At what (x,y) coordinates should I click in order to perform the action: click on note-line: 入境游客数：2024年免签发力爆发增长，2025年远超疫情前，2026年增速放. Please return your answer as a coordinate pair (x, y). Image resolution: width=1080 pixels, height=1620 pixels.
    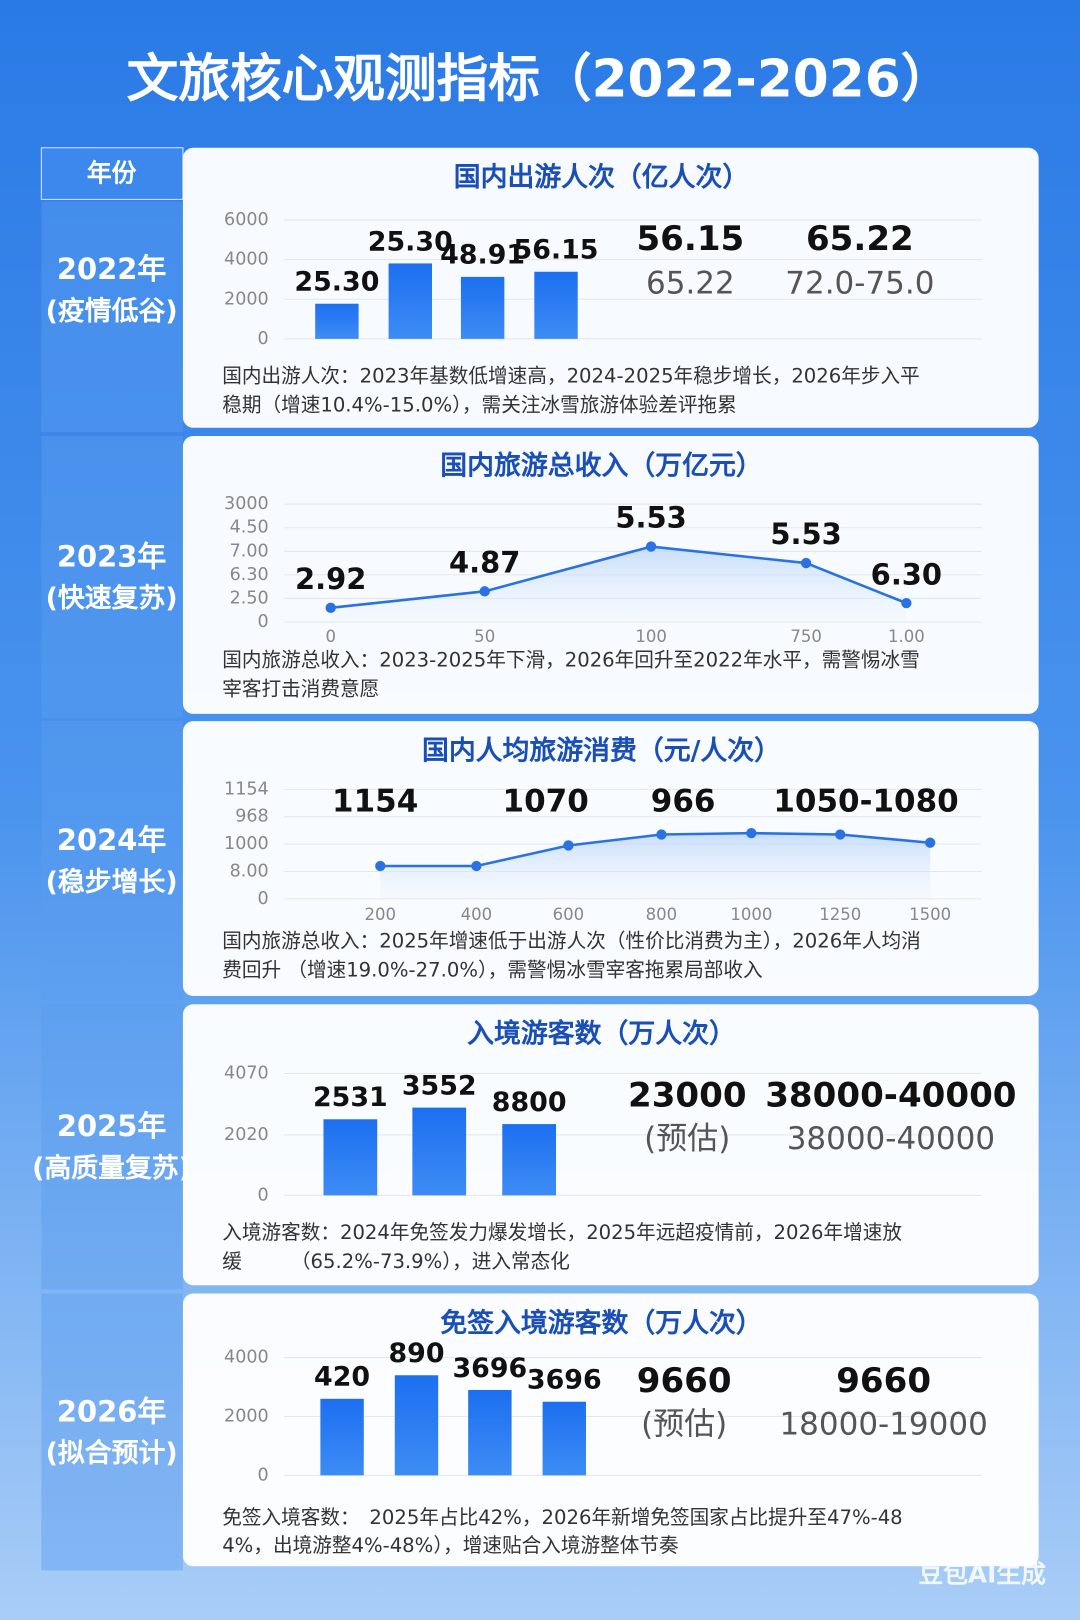
    Looking at the image, I should click on (562, 1232).